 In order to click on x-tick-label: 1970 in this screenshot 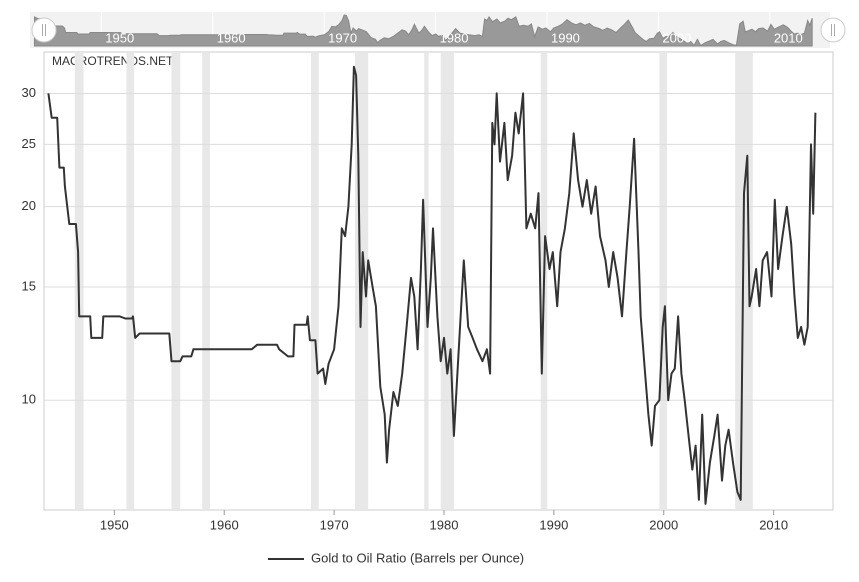, I will do `click(334, 524)`.